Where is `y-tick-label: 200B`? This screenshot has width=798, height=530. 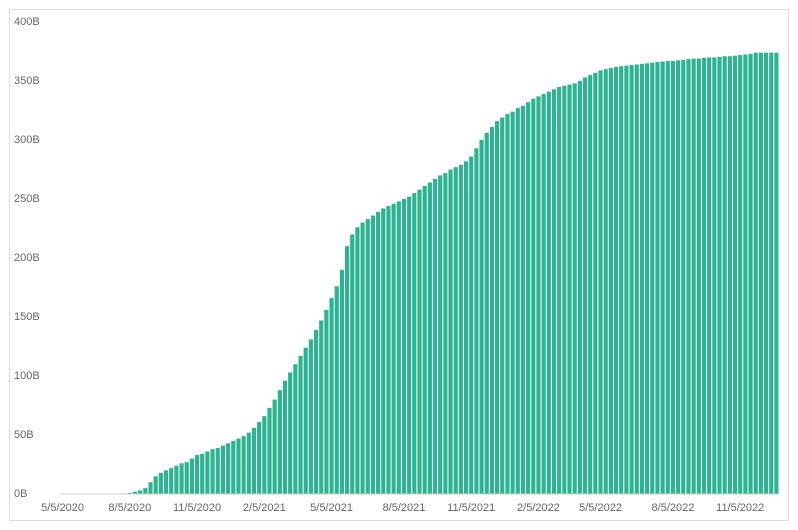
y-tick-label: 200B is located at coordinates (27, 258).